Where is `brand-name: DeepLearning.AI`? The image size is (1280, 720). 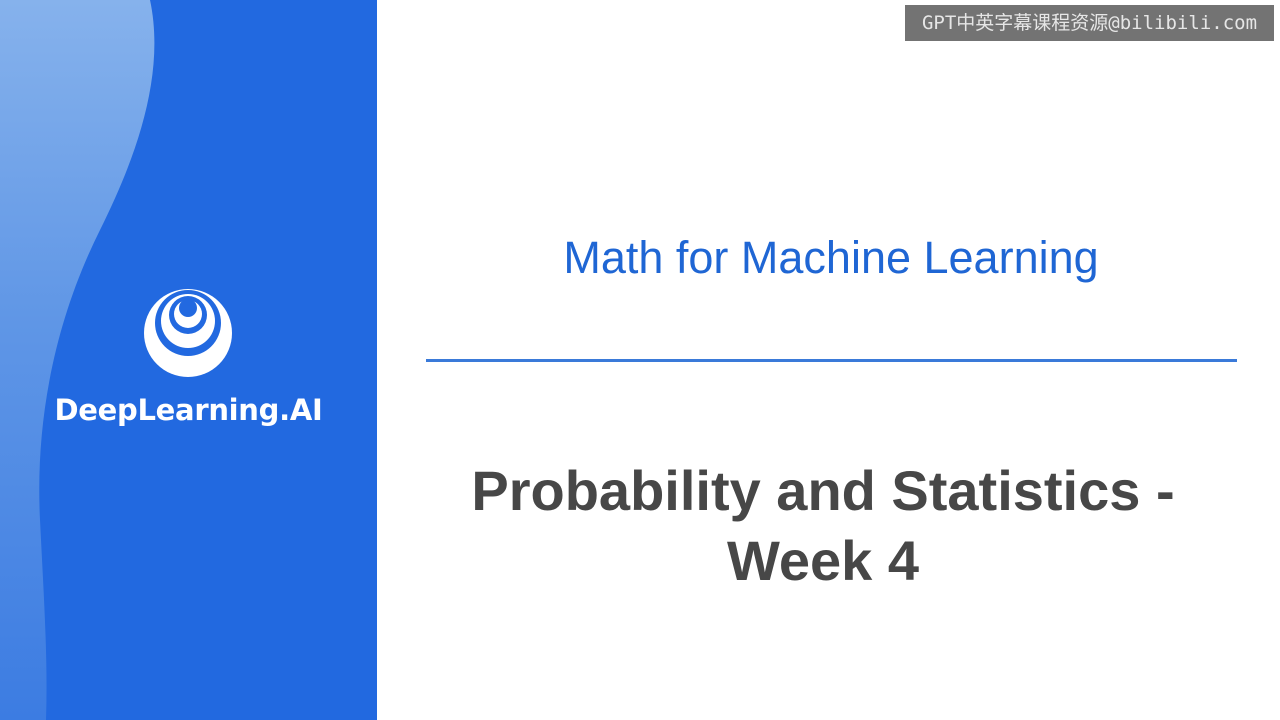
brand-name: DeepLearning.AI is located at coordinates (188, 410).